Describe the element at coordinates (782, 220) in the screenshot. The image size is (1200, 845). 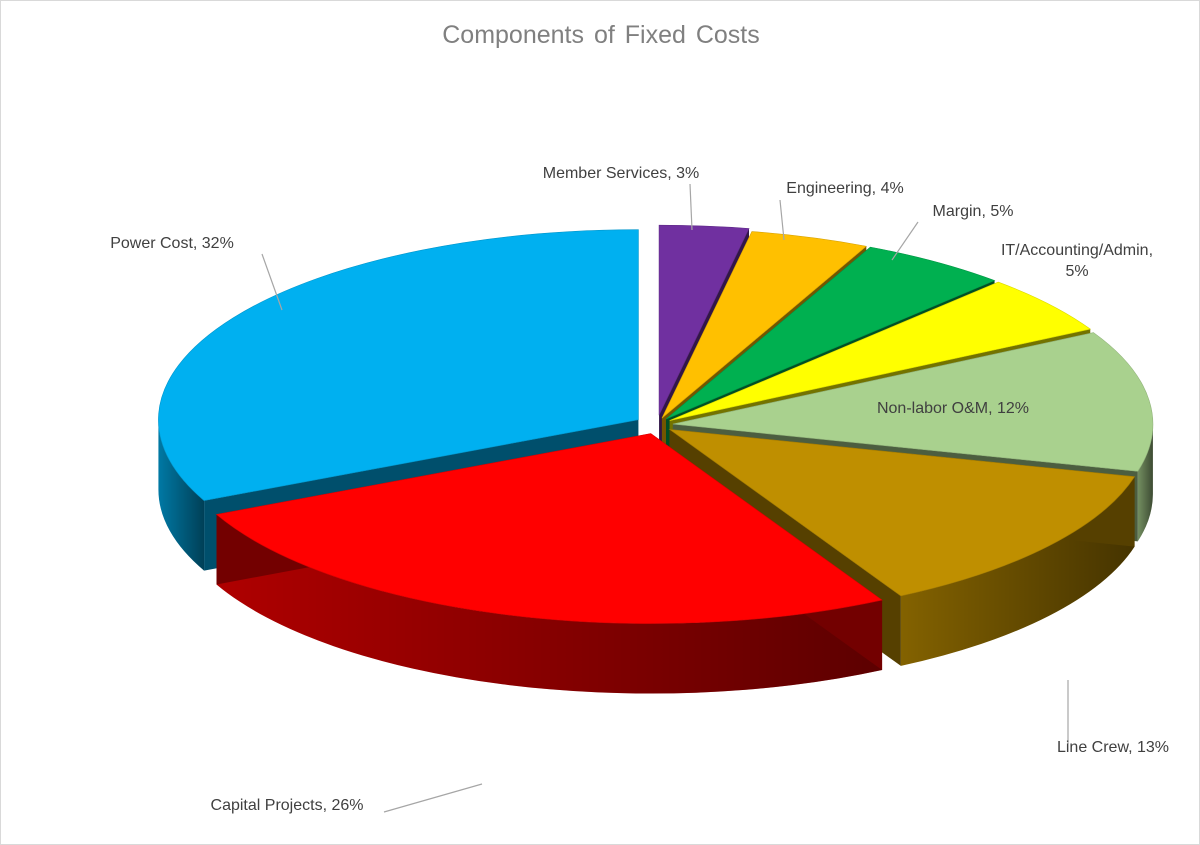
I see `leader-line-engineering` at that location.